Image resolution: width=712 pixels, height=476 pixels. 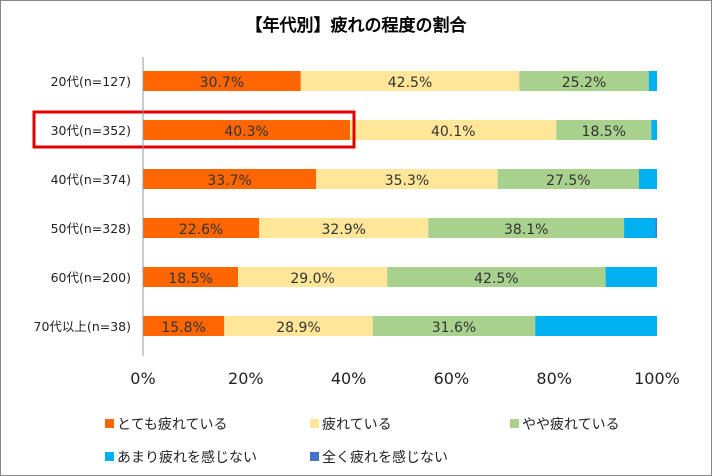 I want to click on data-label: 27.5%, so click(x=568, y=181).